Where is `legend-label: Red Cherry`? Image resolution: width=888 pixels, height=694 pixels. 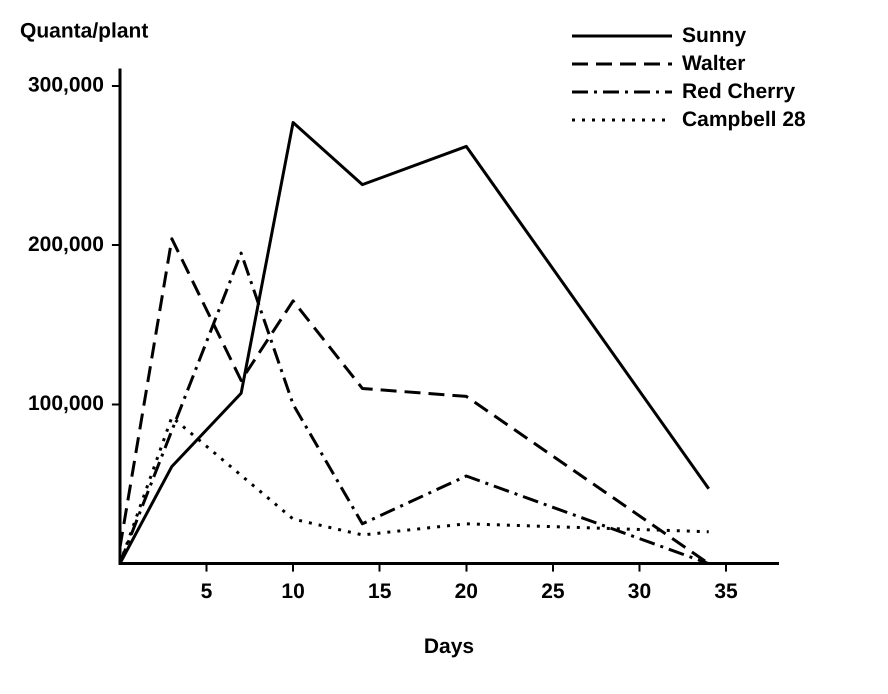 legend-label: Red Cherry is located at coordinates (739, 91).